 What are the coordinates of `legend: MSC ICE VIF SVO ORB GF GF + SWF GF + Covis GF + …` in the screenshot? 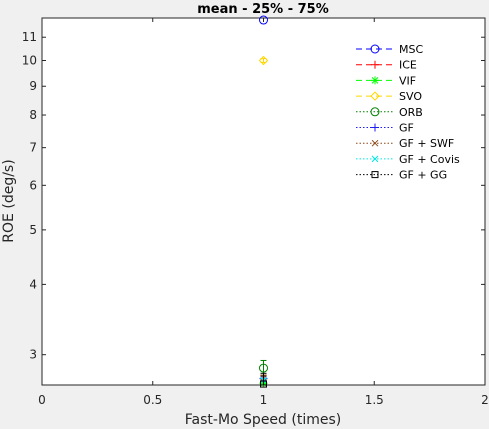 It's located at (408, 112).